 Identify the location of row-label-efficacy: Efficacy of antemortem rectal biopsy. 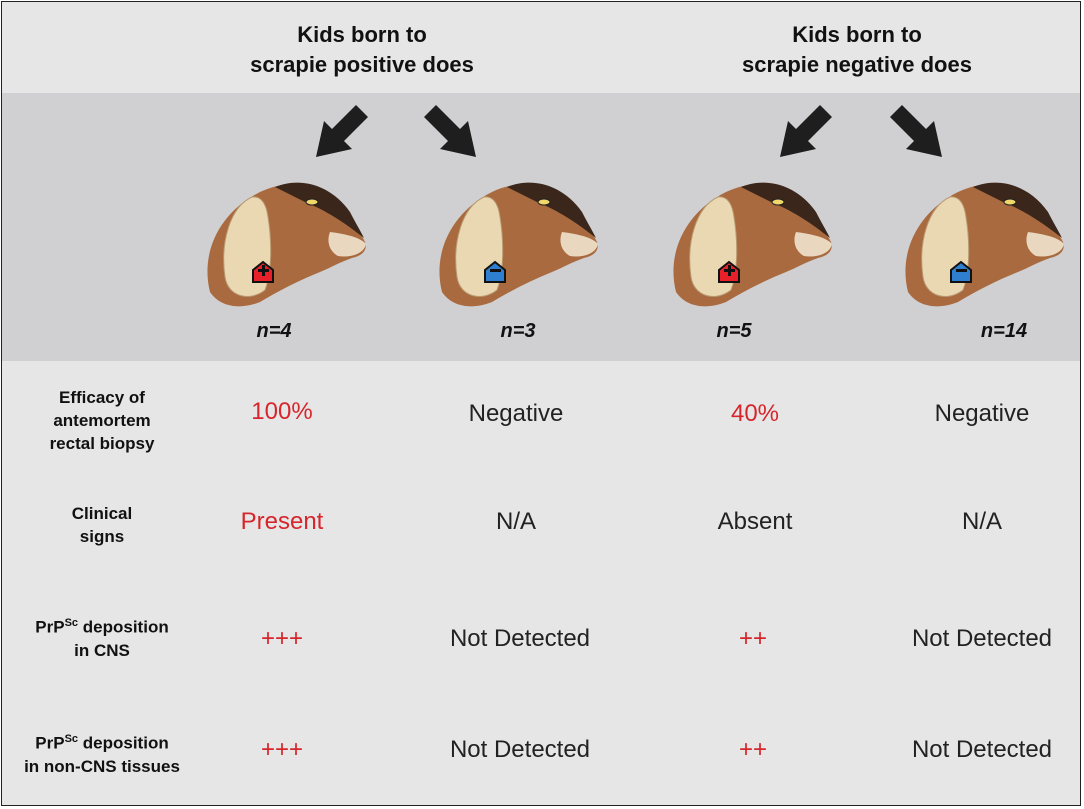
(102, 420).